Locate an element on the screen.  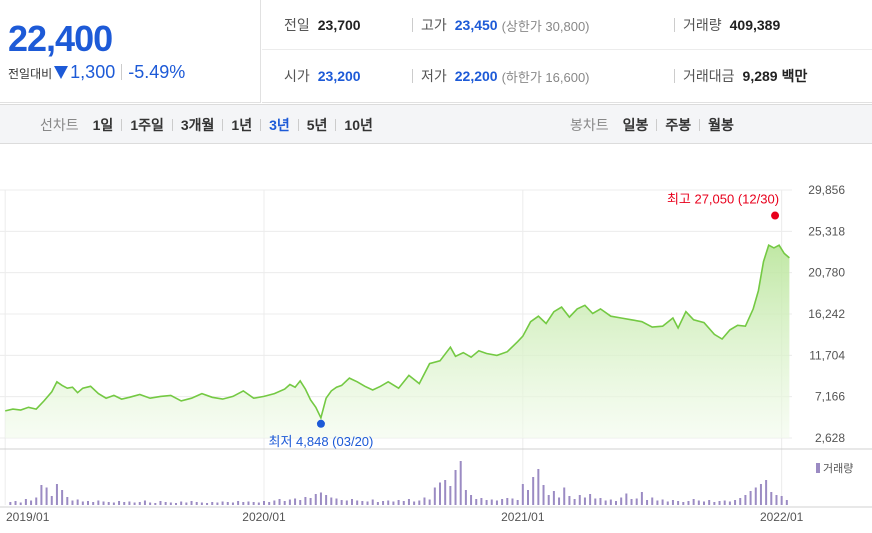
prev-close-label: 전일 is located at coordinates (297, 25).